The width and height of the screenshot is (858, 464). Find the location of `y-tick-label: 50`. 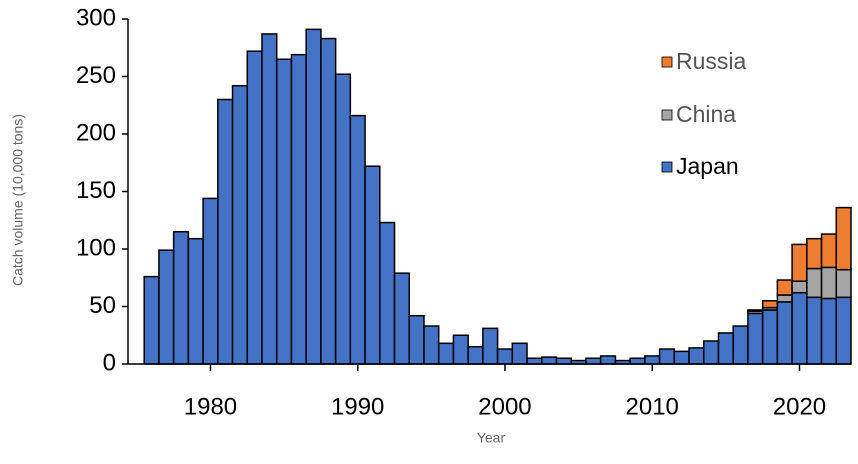

y-tick-label: 50 is located at coordinates (102, 305).